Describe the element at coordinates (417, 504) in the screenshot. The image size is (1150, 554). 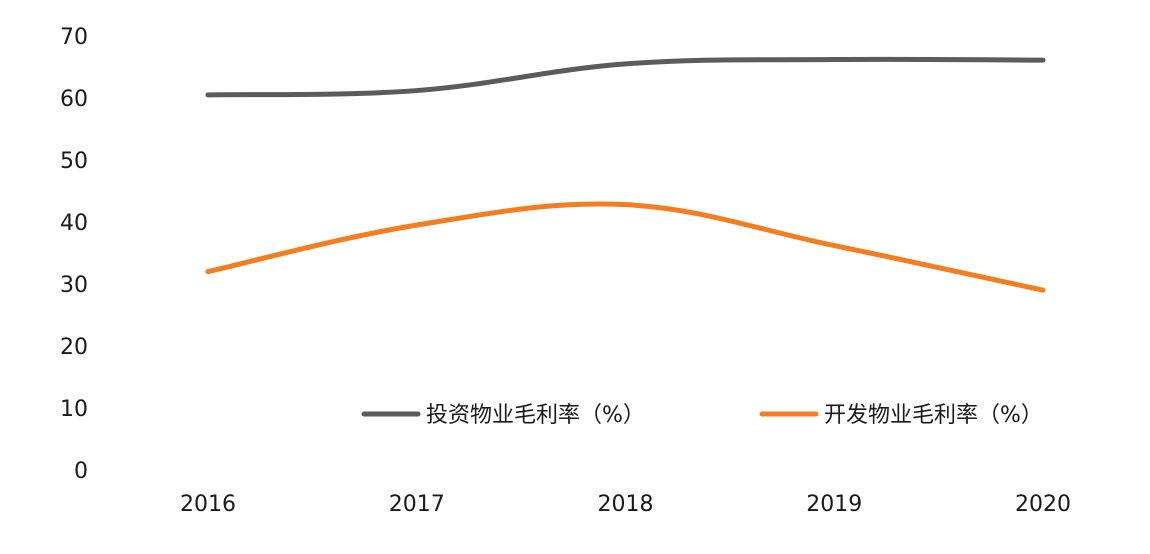
I see `x-tick-label: 2017` at that location.